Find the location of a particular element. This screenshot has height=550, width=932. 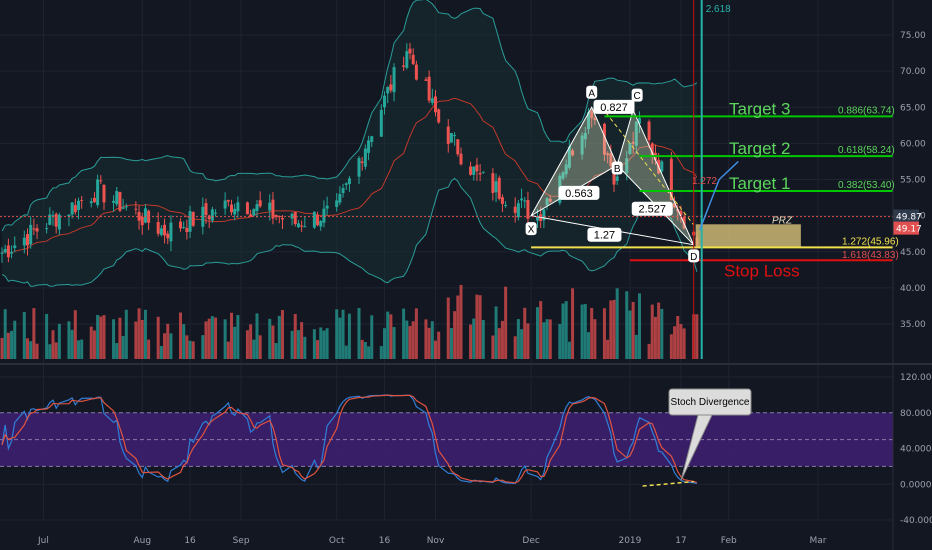

y-tick-label: 60.00 is located at coordinates (913, 144).